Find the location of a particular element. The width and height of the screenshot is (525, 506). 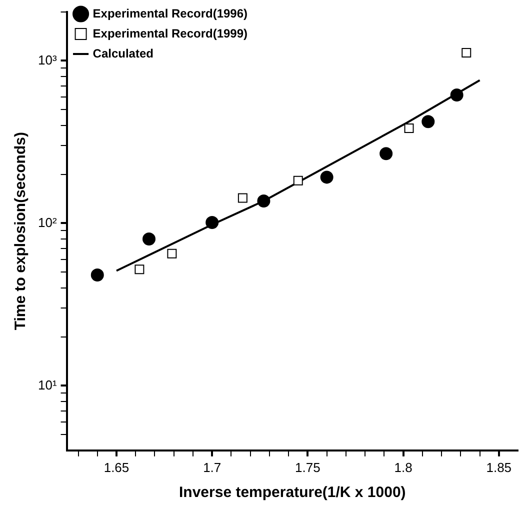

y-tick-label: 10¹ is located at coordinates (48, 384).